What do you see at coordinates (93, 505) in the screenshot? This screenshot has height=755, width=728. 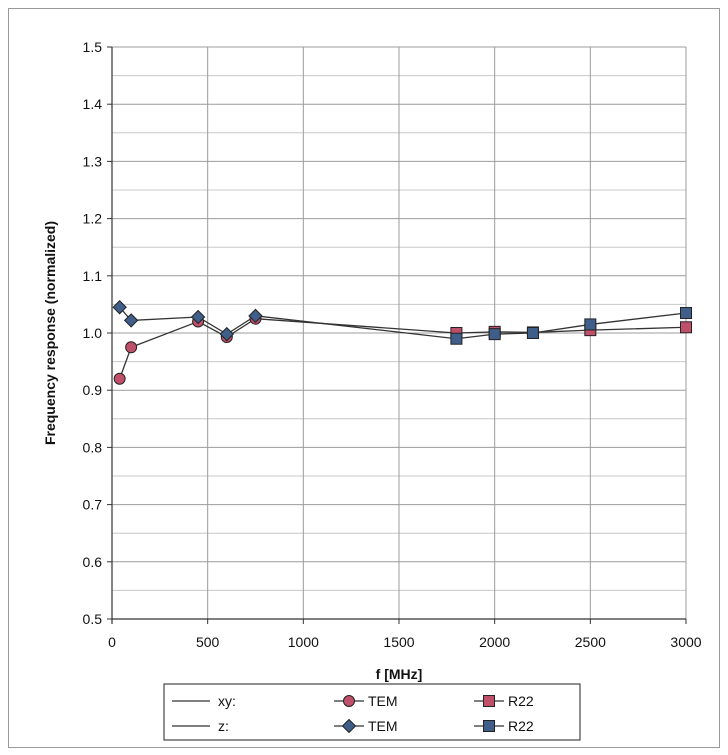 I see `y-tick-label: 0.7` at bounding box center [93, 505].